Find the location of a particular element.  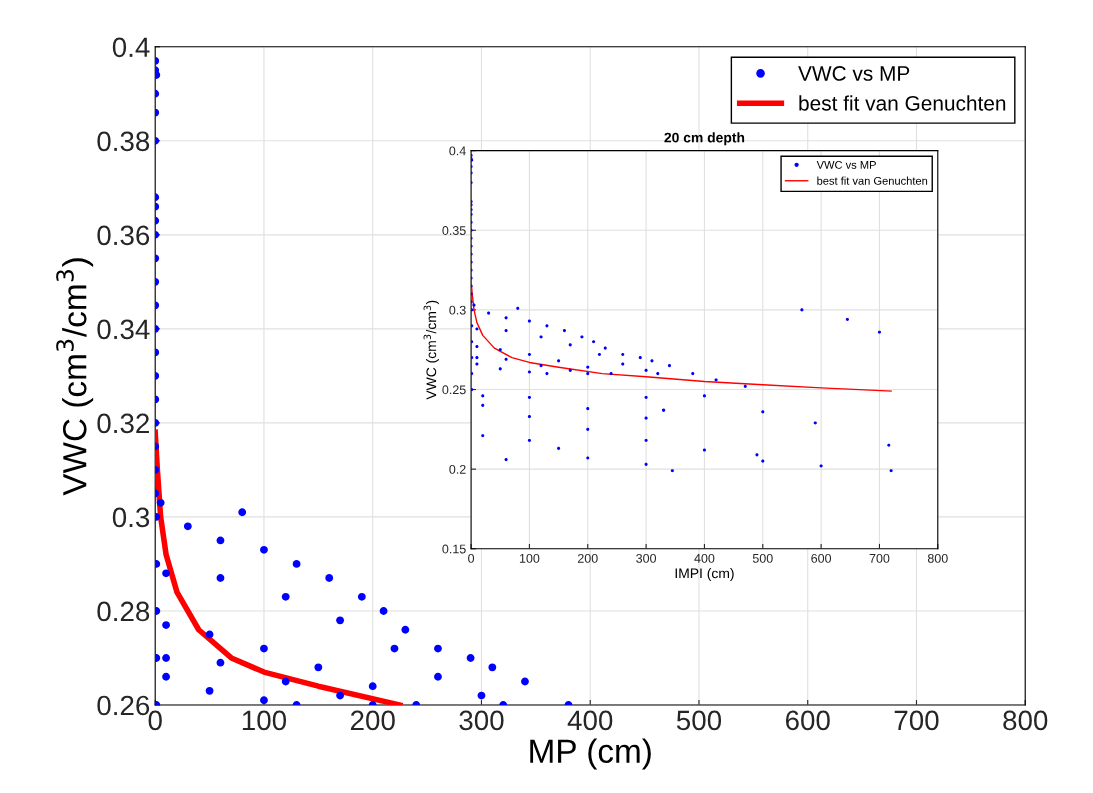

y-tick-label: 0.35 is located at coordinates (454, 230).